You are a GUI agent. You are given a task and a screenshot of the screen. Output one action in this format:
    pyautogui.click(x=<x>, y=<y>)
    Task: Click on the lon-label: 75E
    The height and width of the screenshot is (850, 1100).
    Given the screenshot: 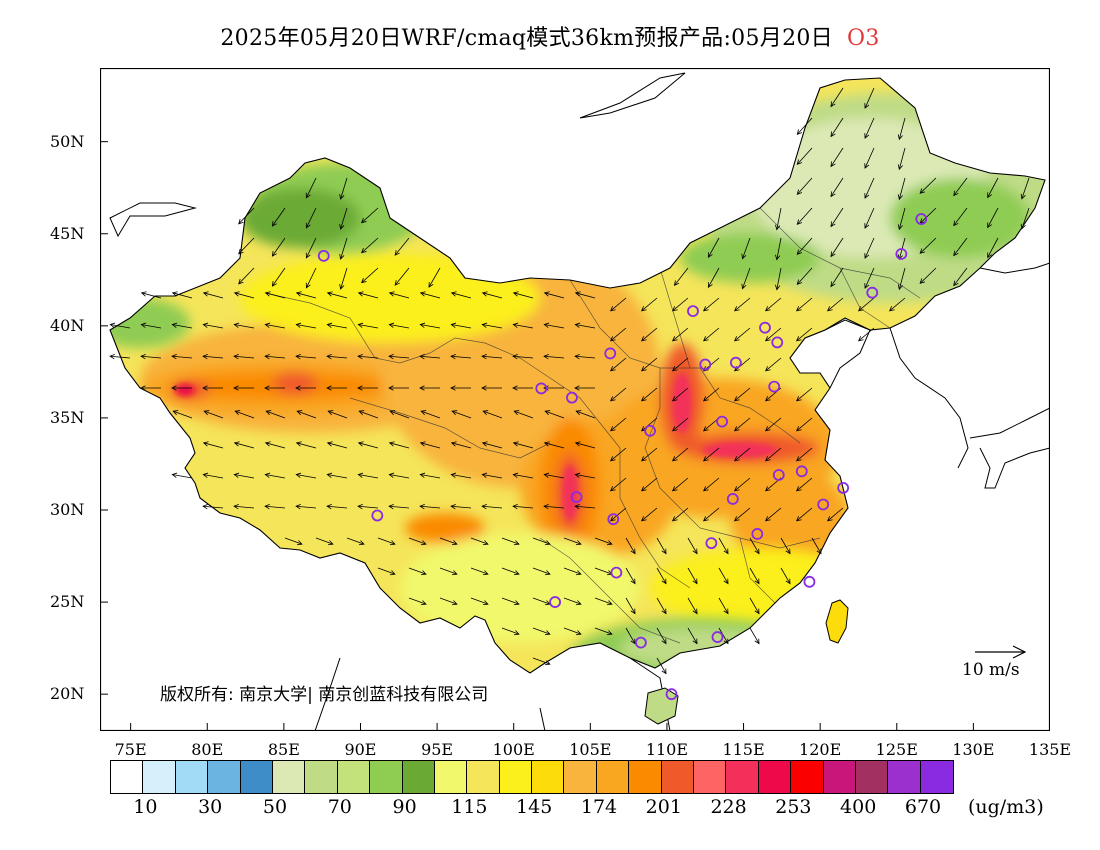 What is the action you would take?
    pyautogui.click(x=130, y=749)
    